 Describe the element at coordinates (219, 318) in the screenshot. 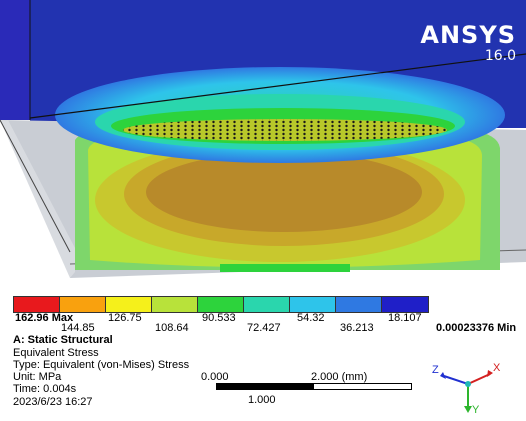

I see `legend-tick-upper-2: 90.533` at that location.